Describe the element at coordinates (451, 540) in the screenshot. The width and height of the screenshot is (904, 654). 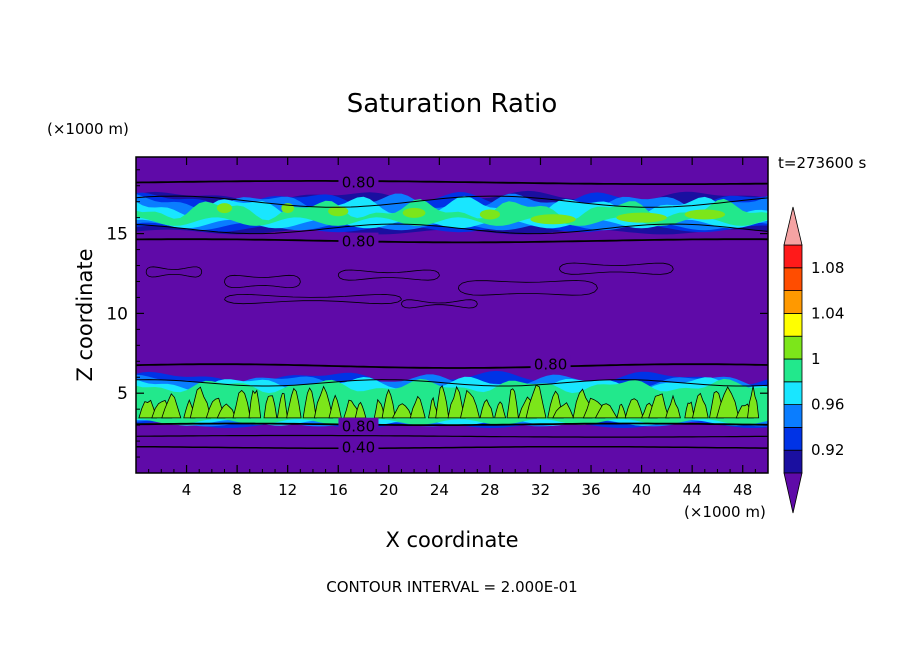
I see `x-axis-label: X coordinate` at that location.